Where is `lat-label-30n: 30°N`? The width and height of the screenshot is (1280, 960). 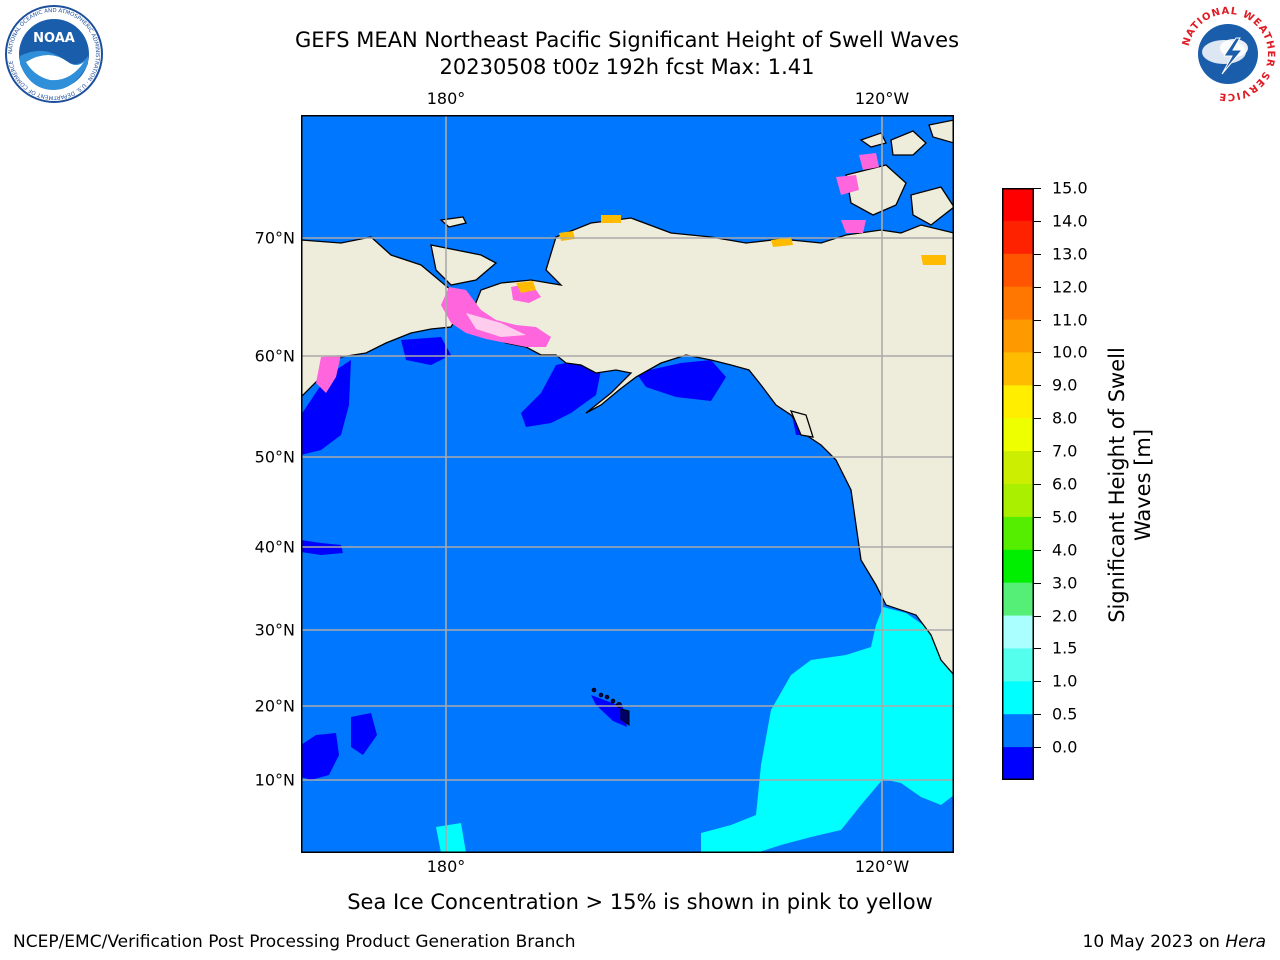 lat-label-30n: 30°N is located at coordinates (274, 630).